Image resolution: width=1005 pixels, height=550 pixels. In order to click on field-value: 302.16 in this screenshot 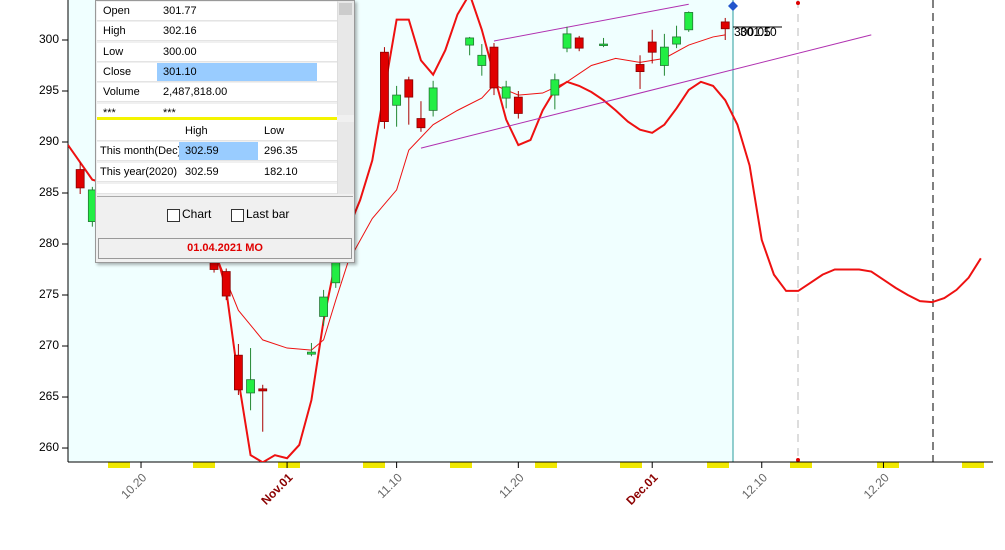, I will do `click(247, 32)`.